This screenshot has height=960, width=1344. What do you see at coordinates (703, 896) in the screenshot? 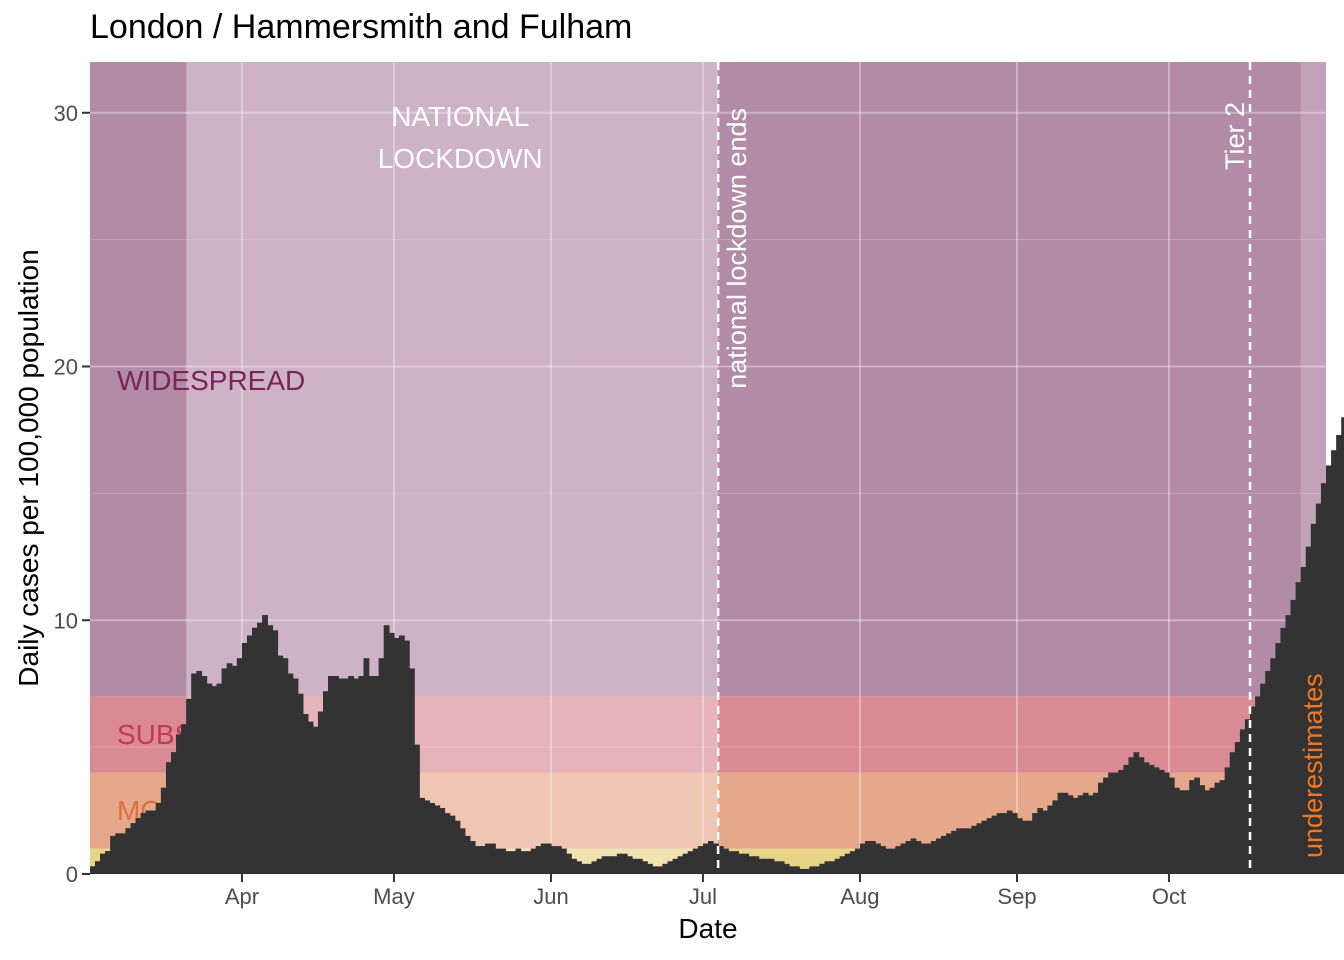
I see `x-tick-label-3: Jul` at bounding box center [703, 896].